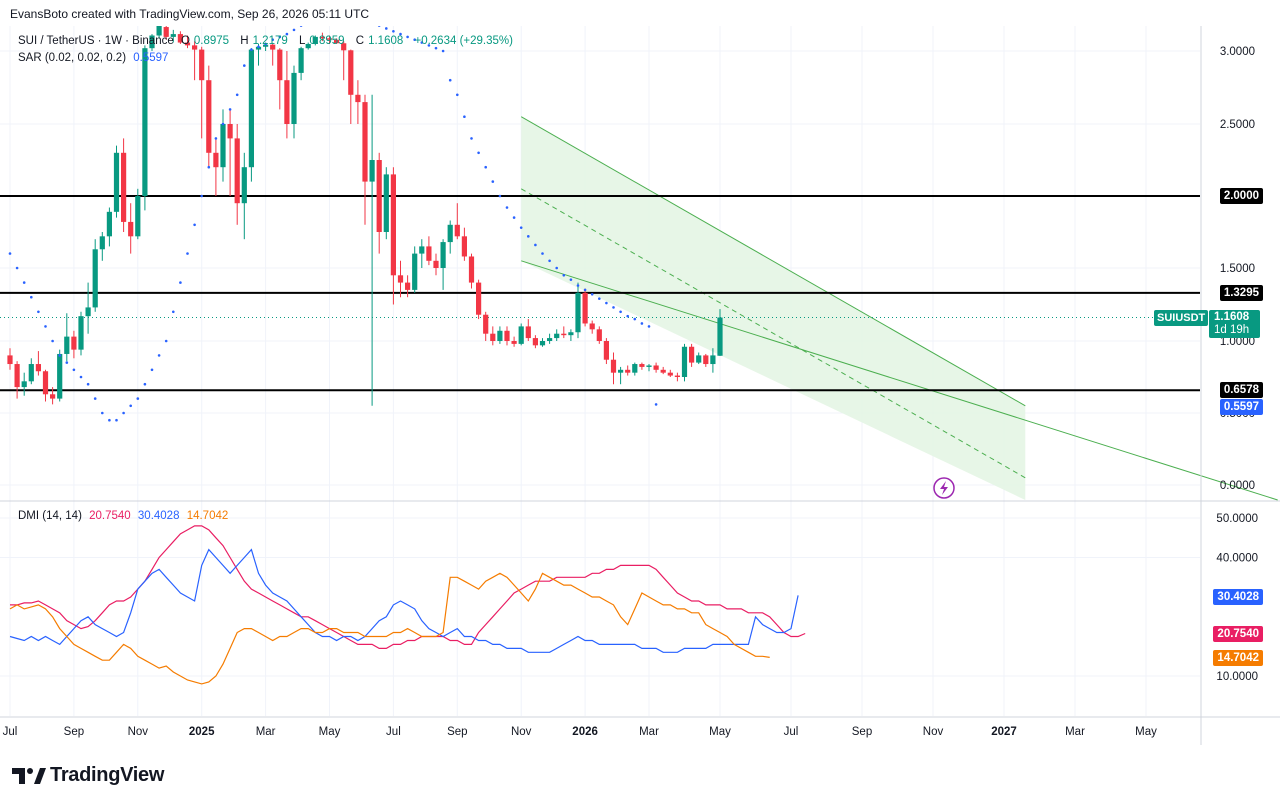 The height and width of the screenshot is (805, 1280). I want to click on symbol-name: SUI / TetherUS · 1W · Binance, so click(96, 41).